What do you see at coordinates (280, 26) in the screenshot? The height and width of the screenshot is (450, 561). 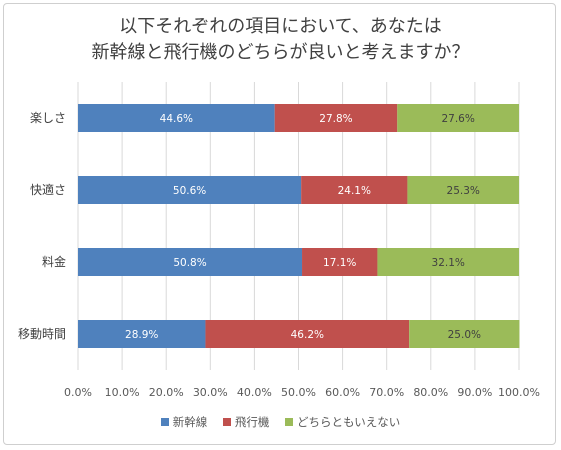 I see `chart-title-line-1: 以下それぞれの項目において、あなたは` at bounding box center [280, 26].